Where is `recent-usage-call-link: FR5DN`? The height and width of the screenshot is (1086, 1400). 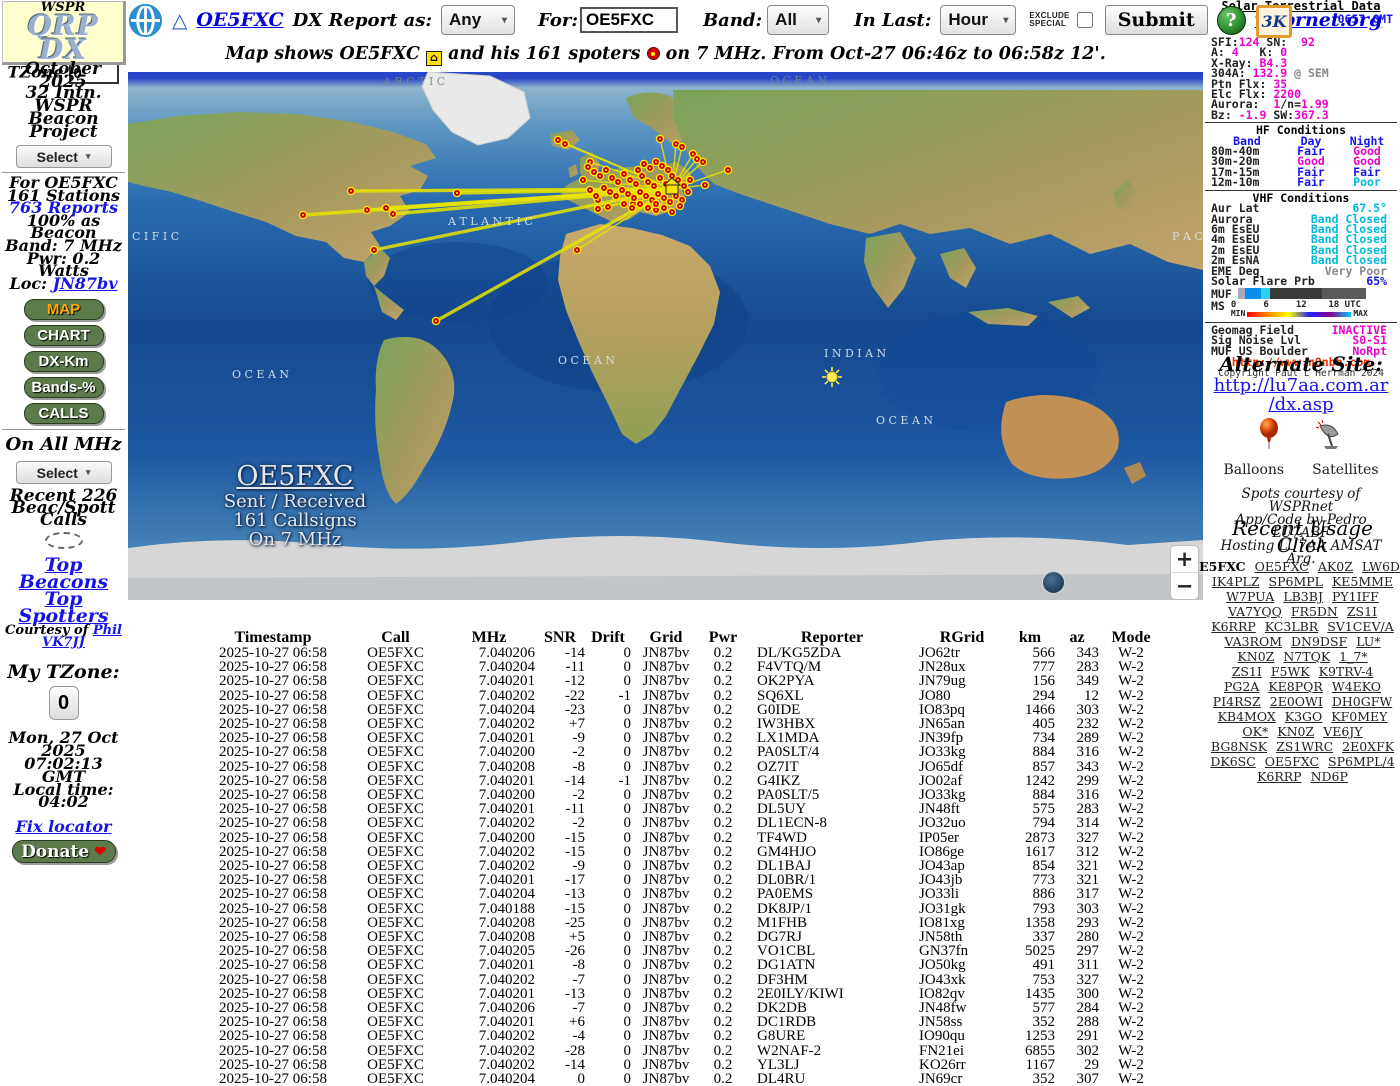 recent-usage-call-link: FR5DN is located at coordinates (1314, 611).